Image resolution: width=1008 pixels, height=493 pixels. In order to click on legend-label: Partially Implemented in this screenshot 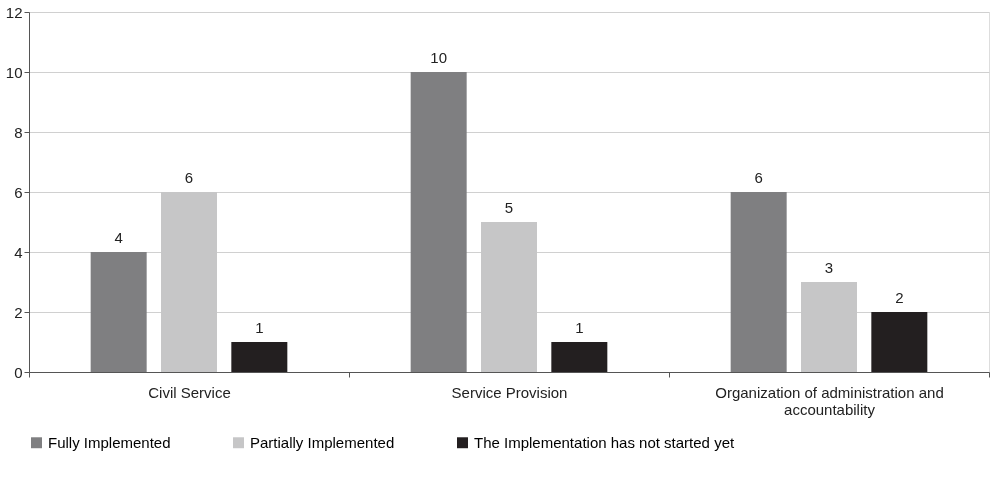, I will do `click(322, 442)`.